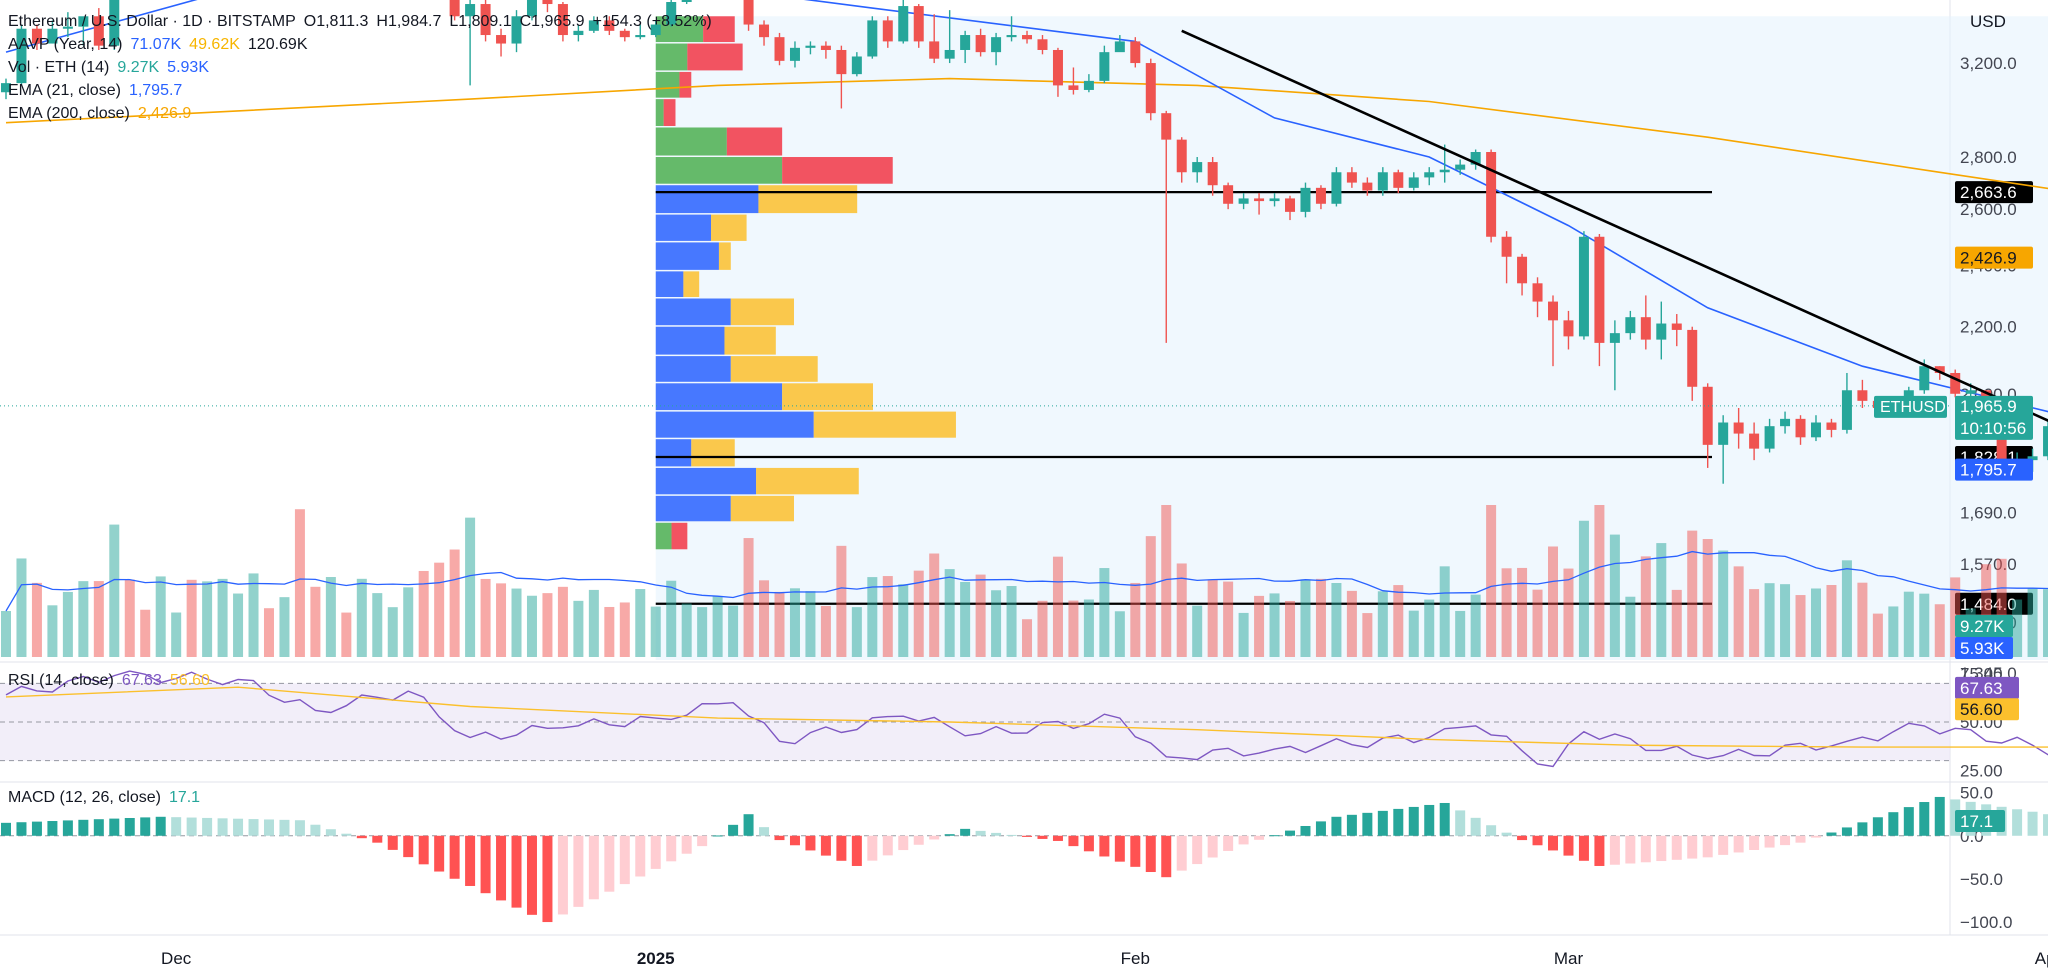 This screenshot has height=974, width=2048. Describe the element at coordinates (1980, 821) in the screenshot. I see `macd-value-tag` at that location.